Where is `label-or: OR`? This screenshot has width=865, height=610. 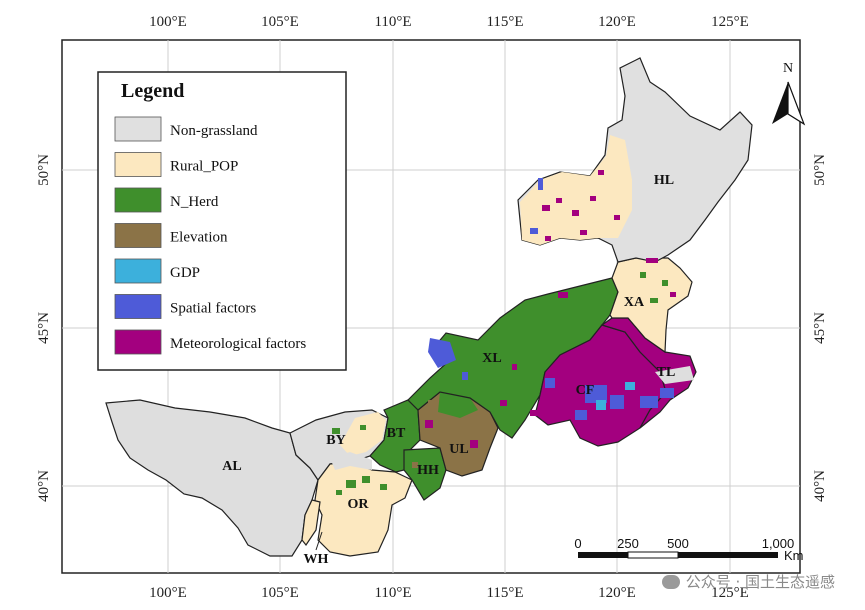 label-or: OR is located at coordinates (359, 504).